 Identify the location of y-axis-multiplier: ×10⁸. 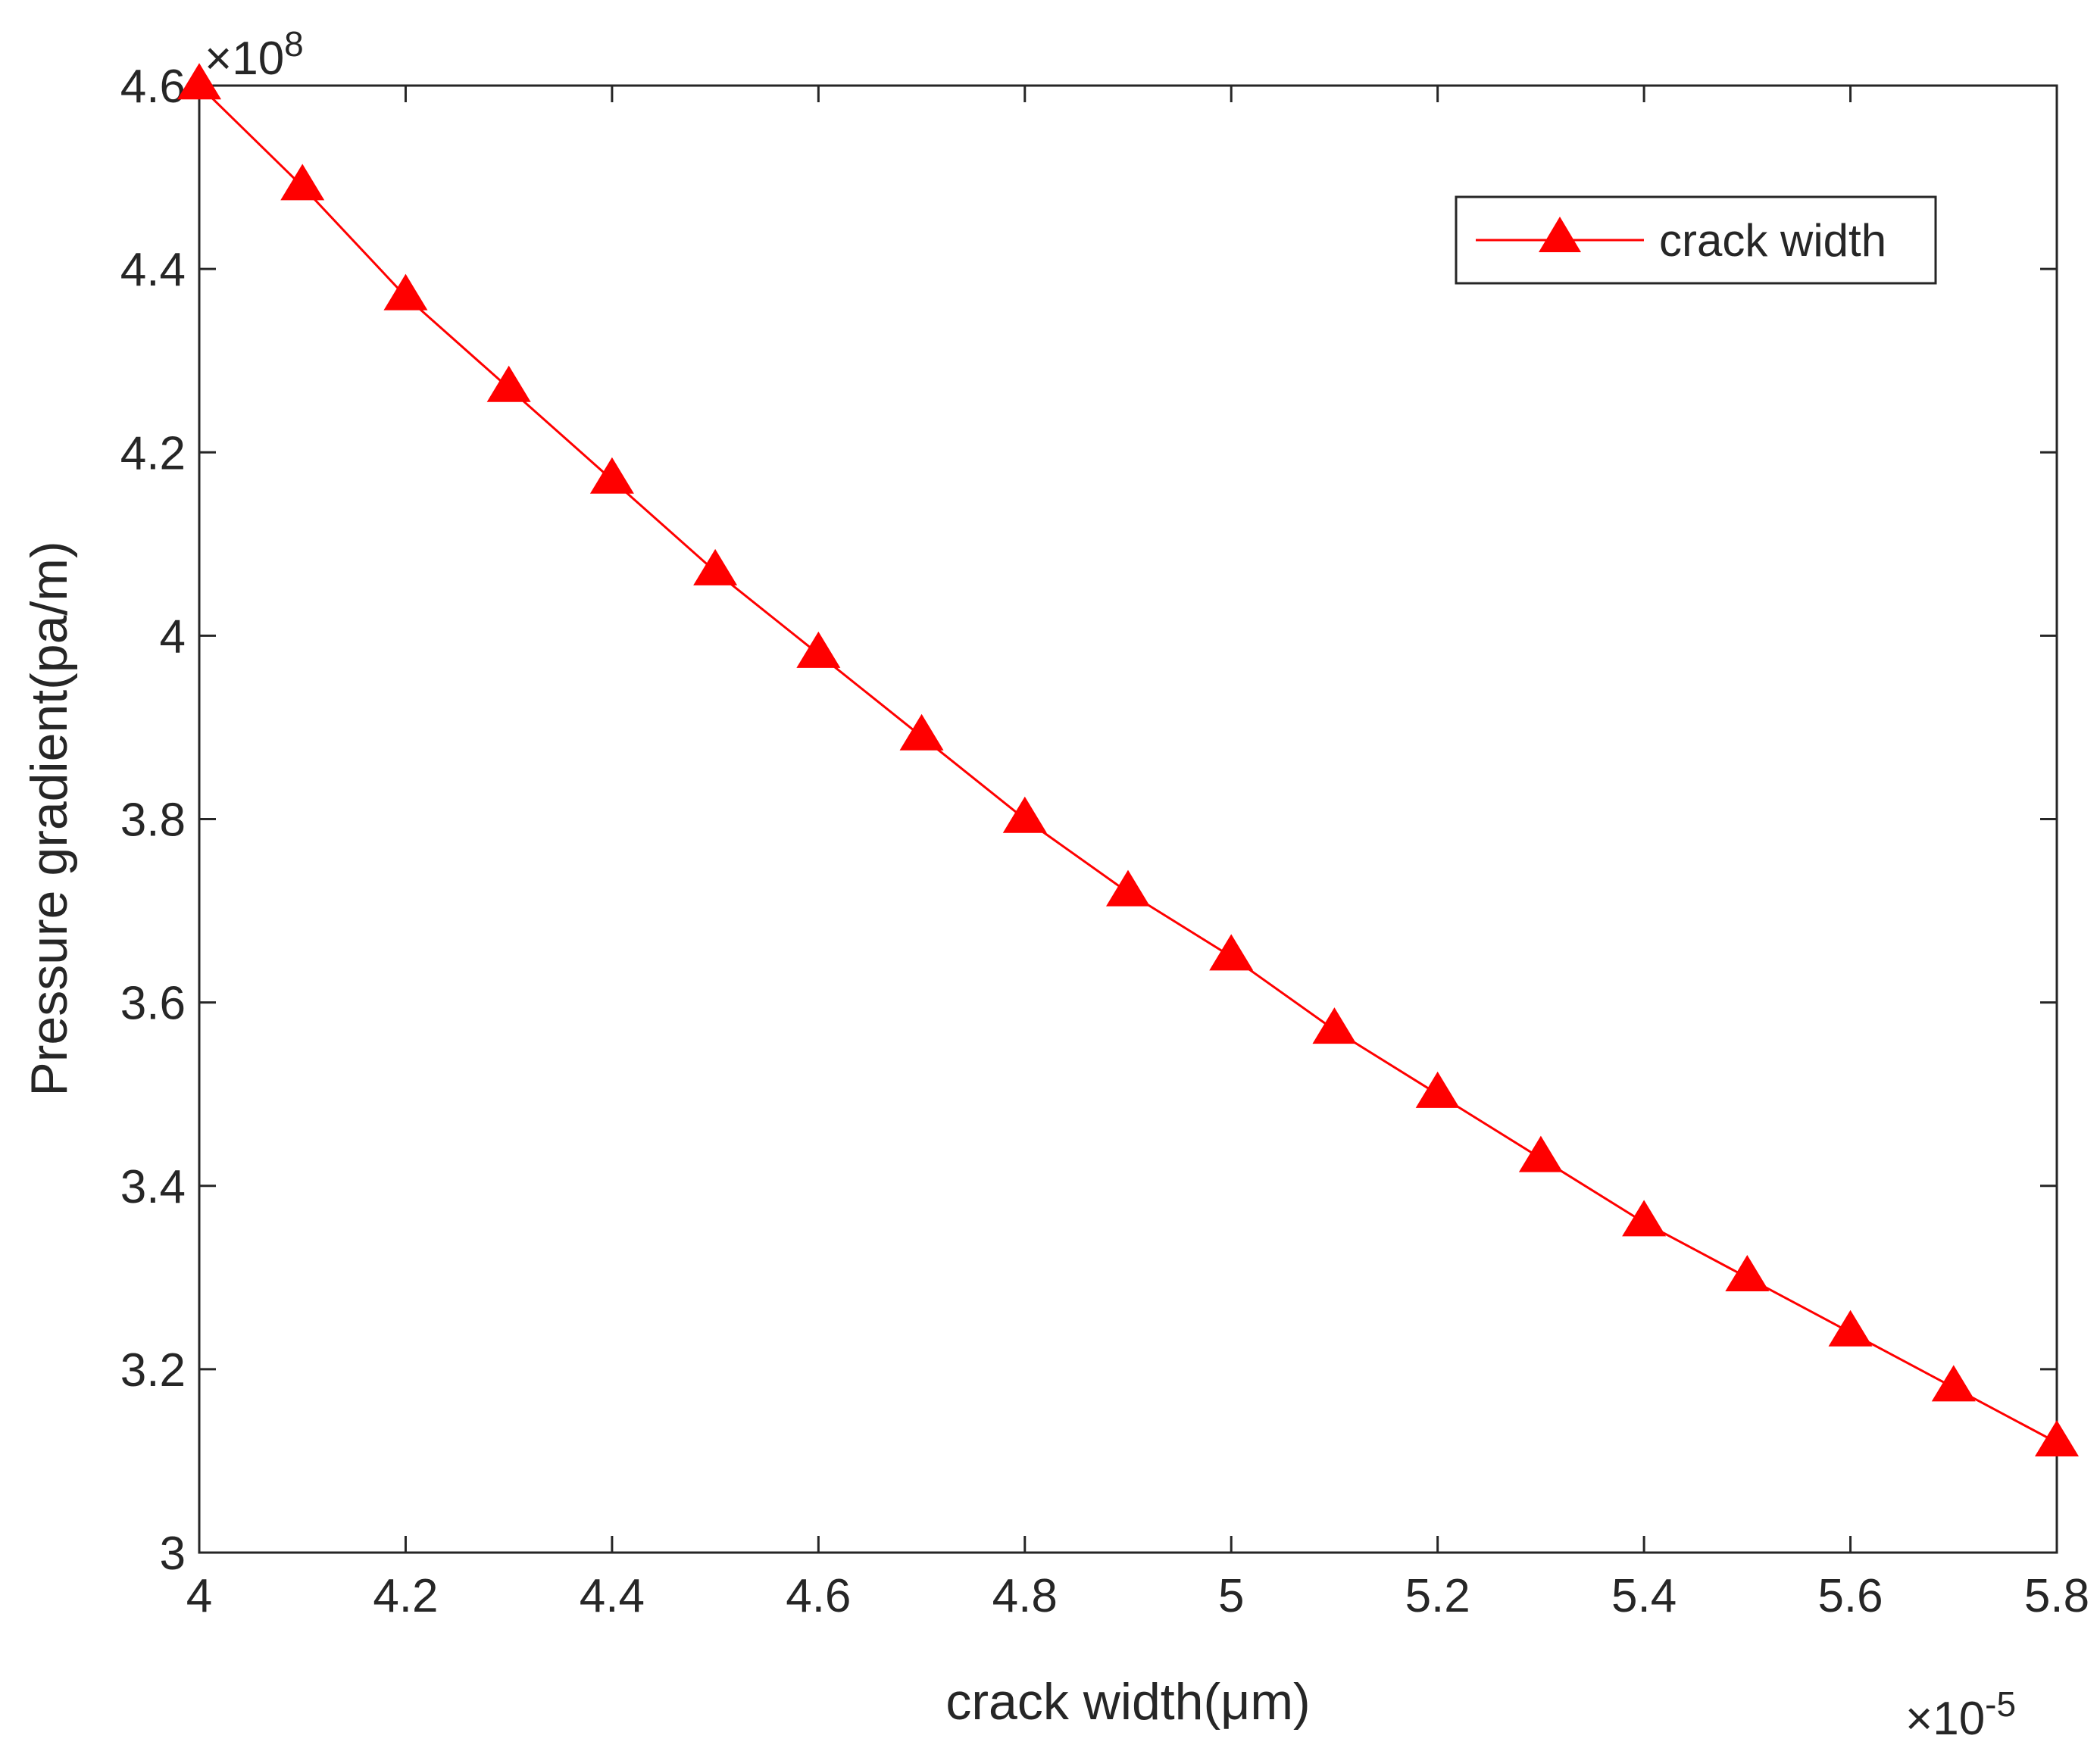
(254, 55).